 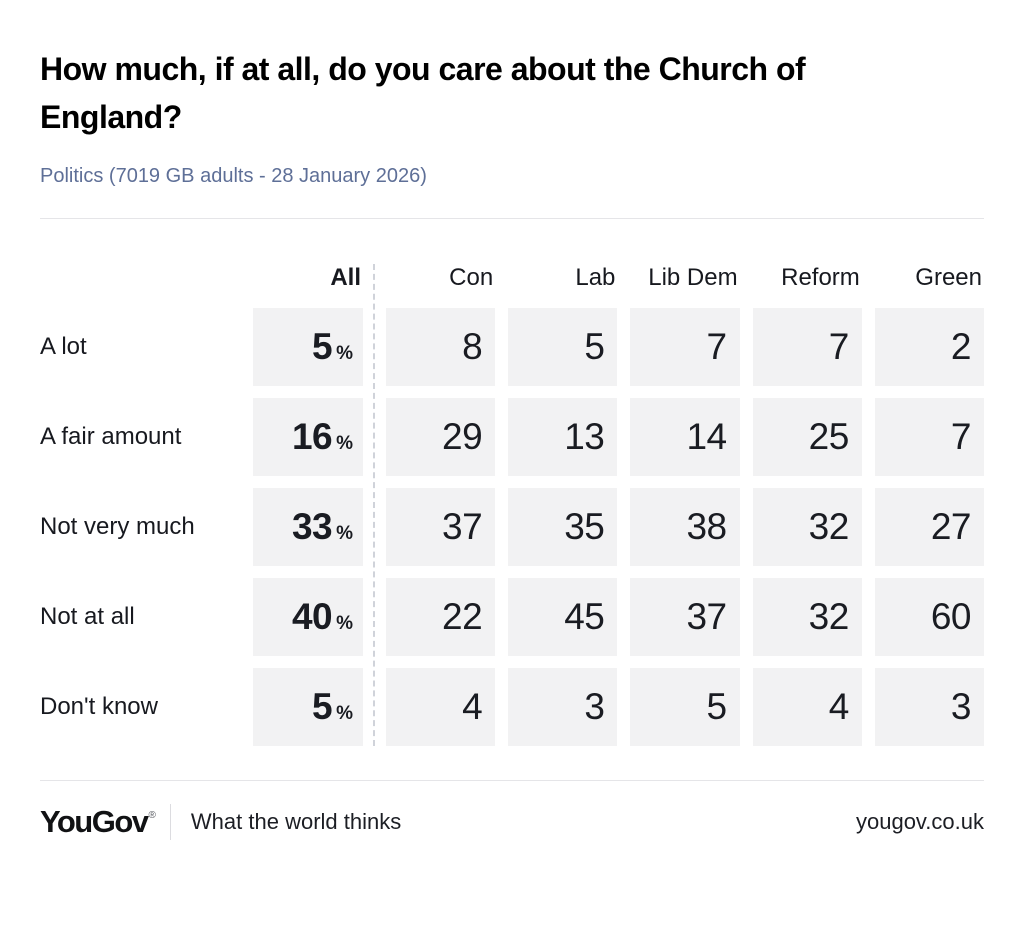 What do you see at coordinates (929, 347) in the screenshot?
I see `value-cell: 2` at bounding box center [929, 347].